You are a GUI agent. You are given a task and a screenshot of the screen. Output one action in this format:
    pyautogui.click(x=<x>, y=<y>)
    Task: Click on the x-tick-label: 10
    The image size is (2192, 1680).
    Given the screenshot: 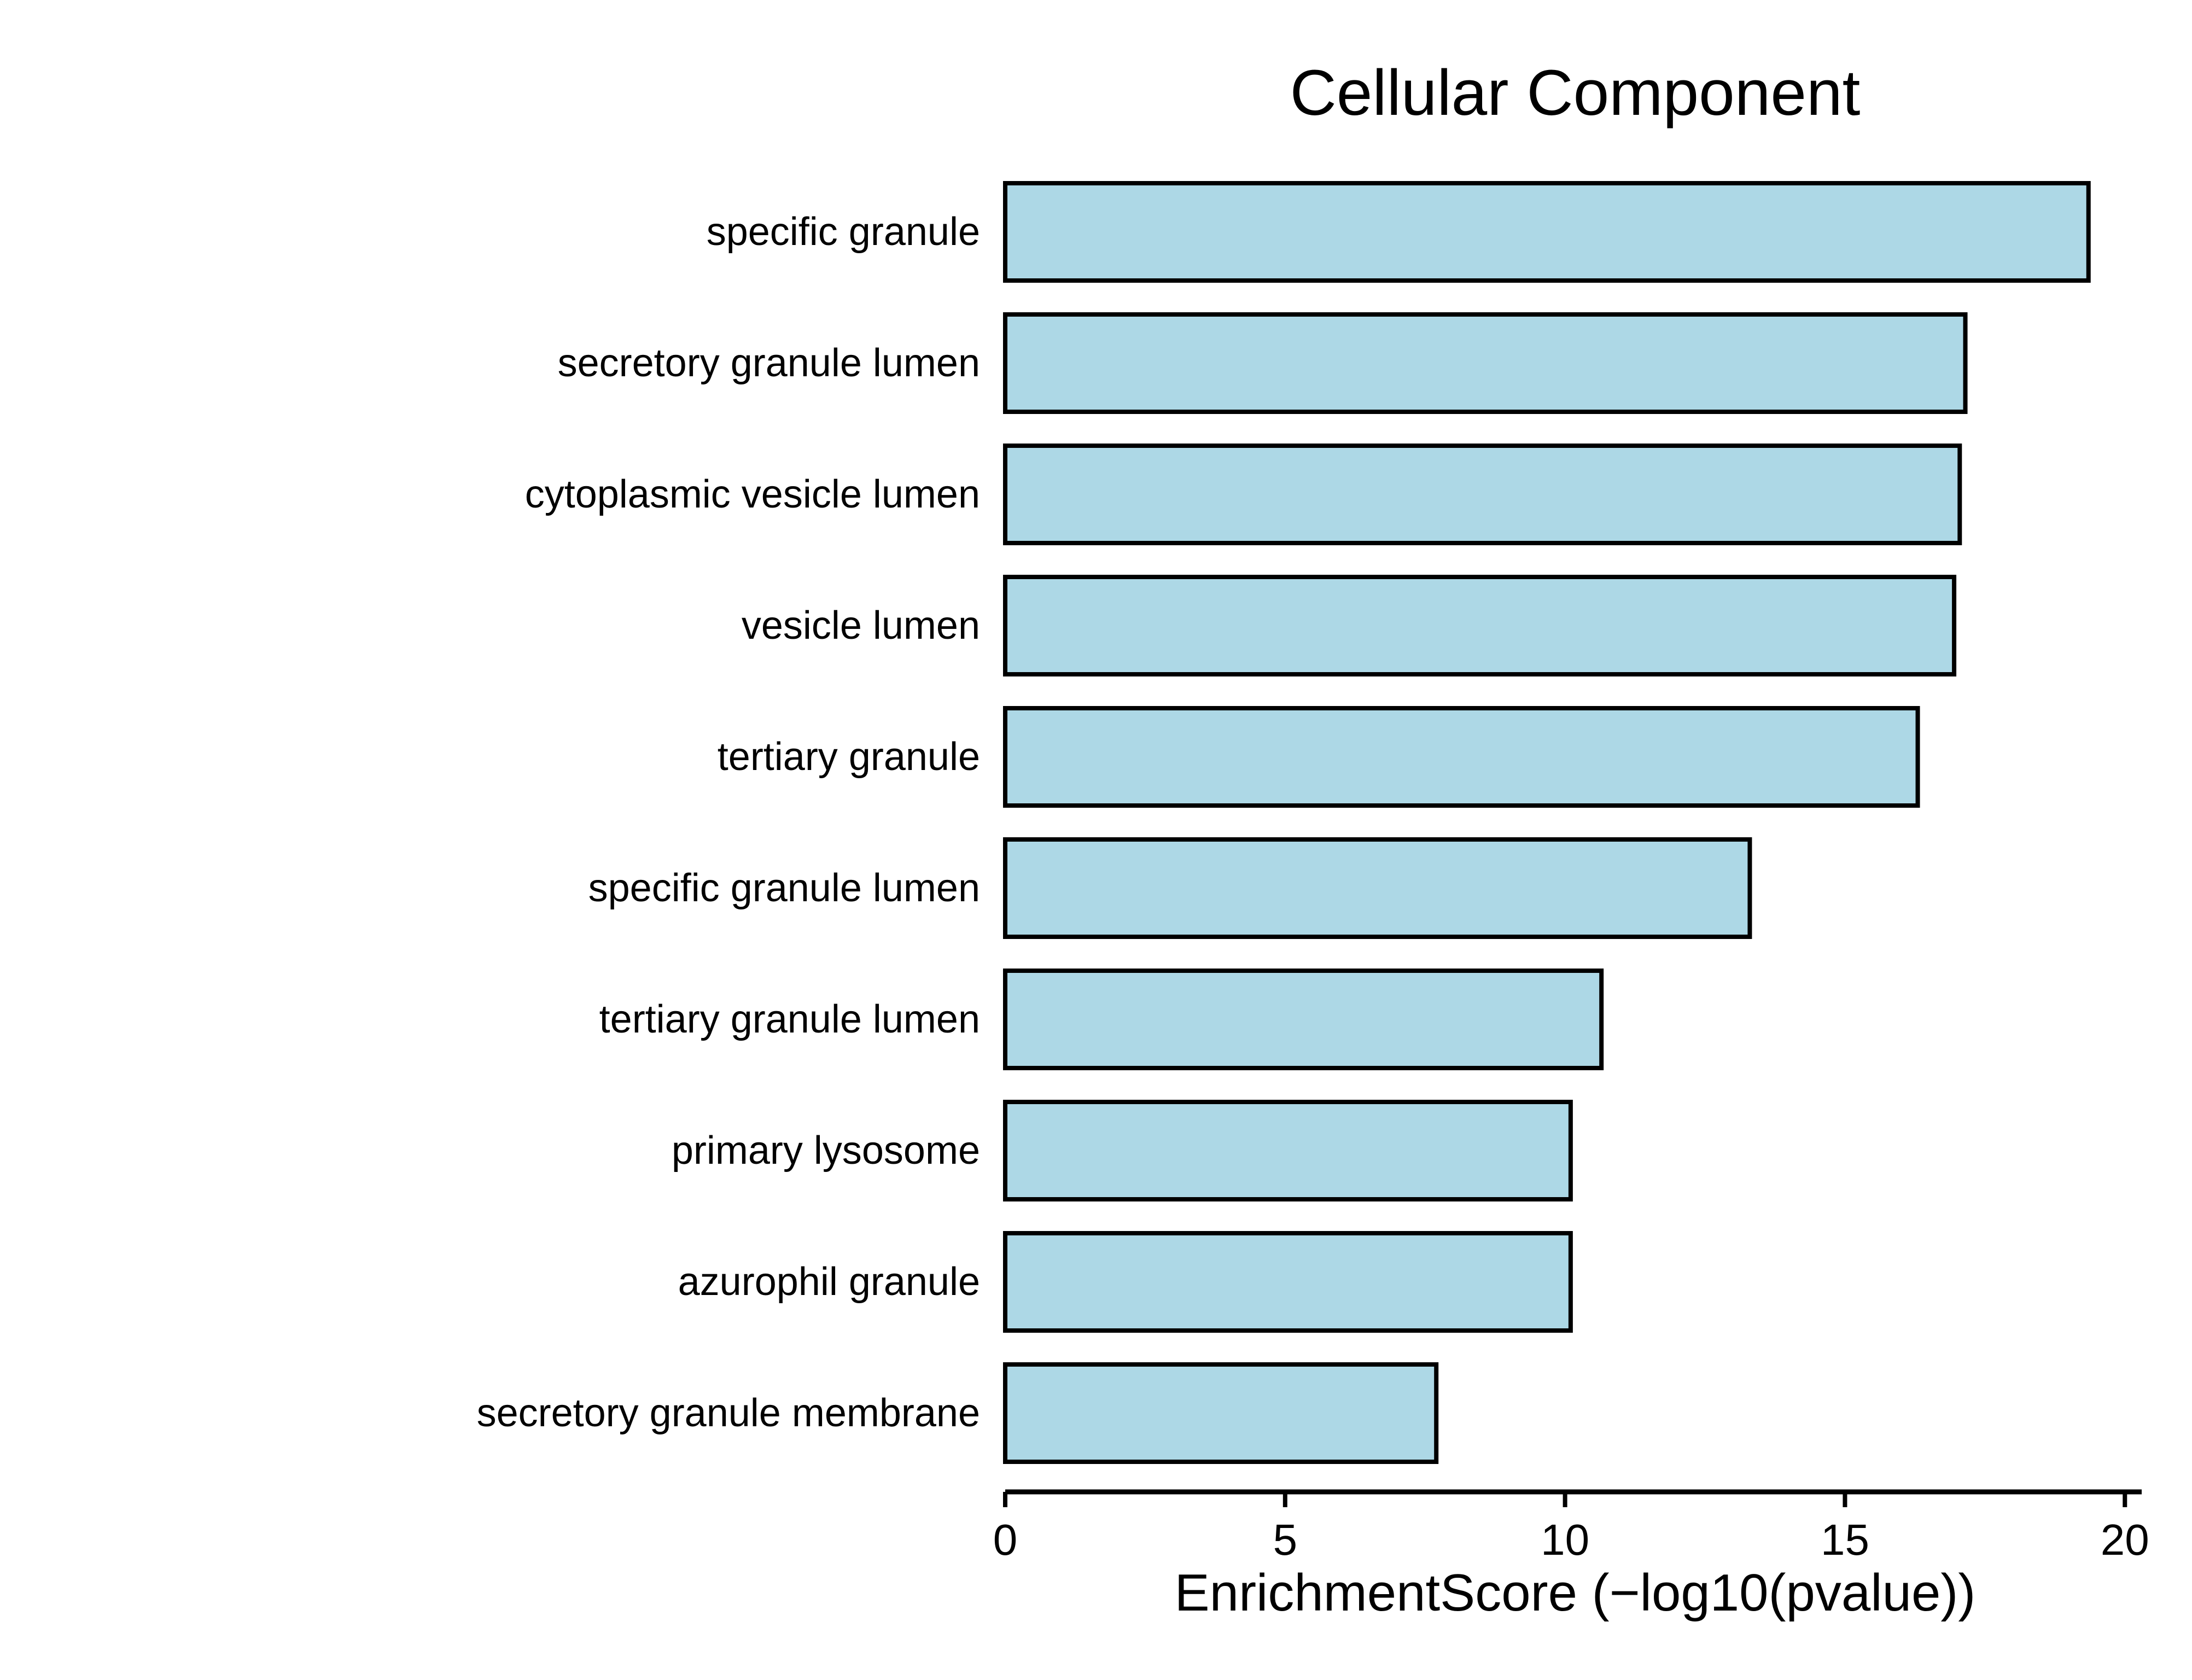 What is the action you would take?
    pyautogui.click(x=1565, y=1539)
    